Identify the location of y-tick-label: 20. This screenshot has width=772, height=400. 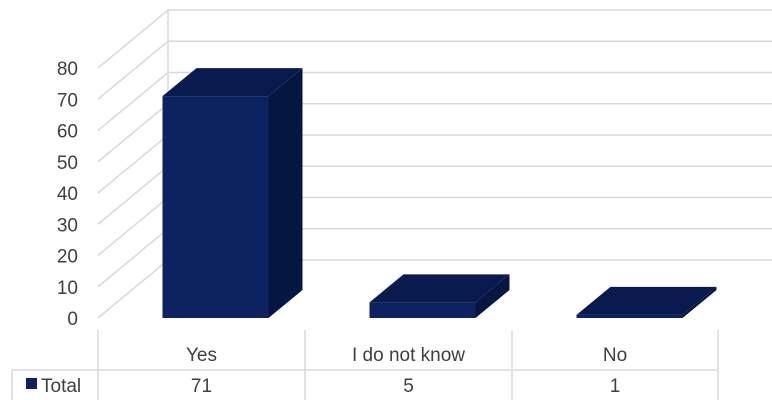
(67, 257).